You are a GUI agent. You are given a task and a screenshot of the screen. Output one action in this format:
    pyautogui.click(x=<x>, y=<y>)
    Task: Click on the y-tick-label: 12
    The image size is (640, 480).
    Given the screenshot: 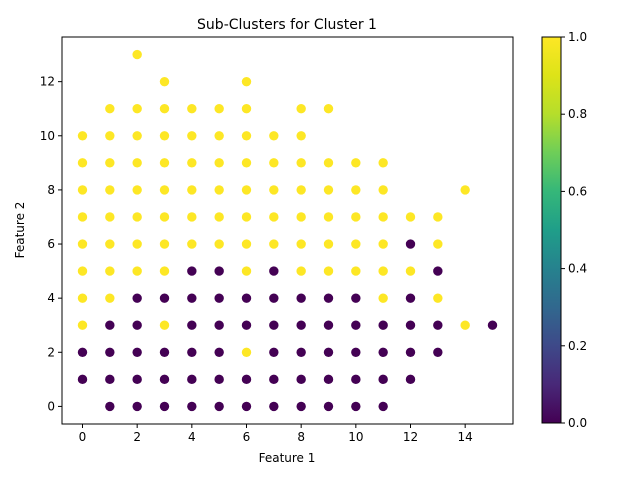 What is the action you would take?
    pyautogui.click(x=47, y=82)
    